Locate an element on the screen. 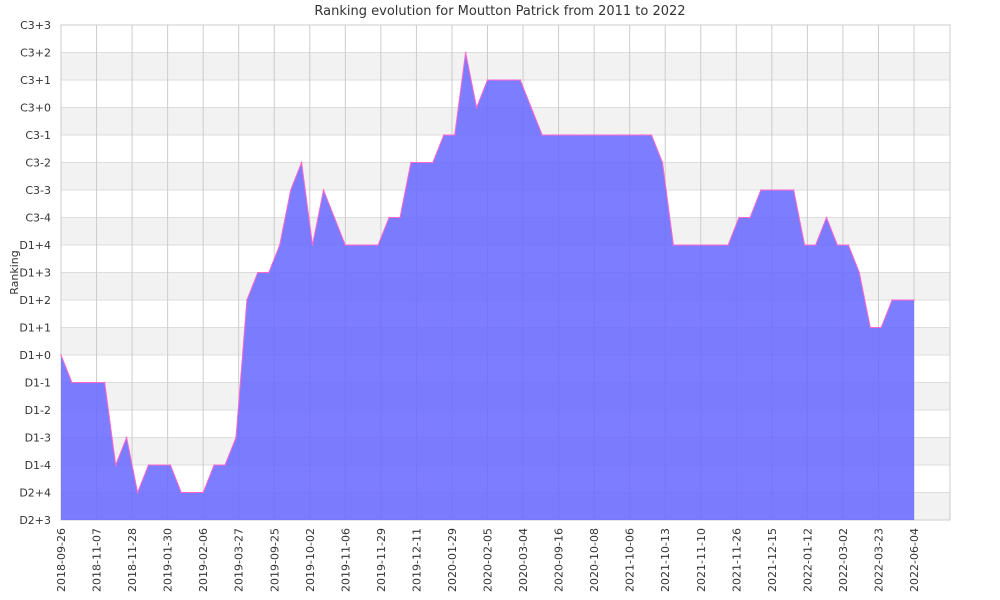 The height and width of the screenshot is (600, 1000). y-tick-label: D1+4 is located at coordinates (35, 245).